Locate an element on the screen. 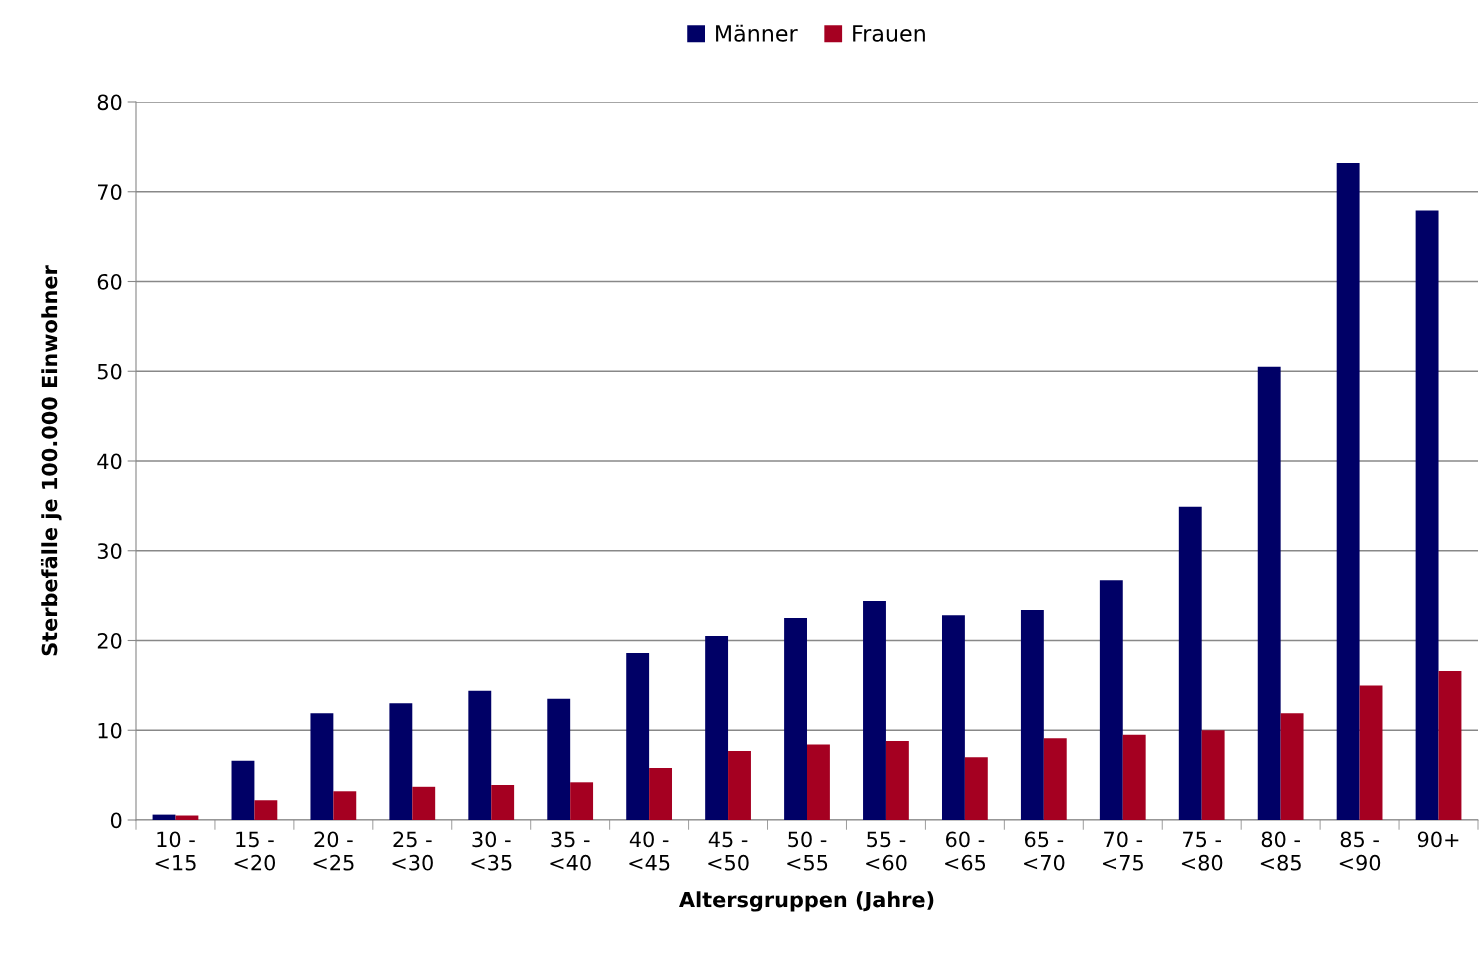  x-tick-label: 85 - <90 is located at coordinates (1360, 851).